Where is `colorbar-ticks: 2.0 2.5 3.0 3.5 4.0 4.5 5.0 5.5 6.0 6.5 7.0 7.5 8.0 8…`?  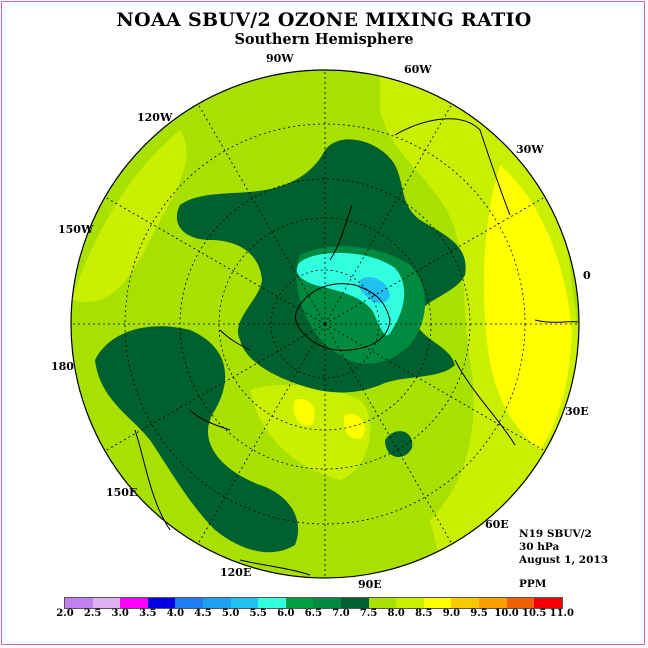 colorbar-ticks: 2.0 2.5 3.0 3.5 4.0 4.5 5.0 5.5 6.0 6.5 7.0 7.5 8.0 8… is located at coordinates (336, 616).